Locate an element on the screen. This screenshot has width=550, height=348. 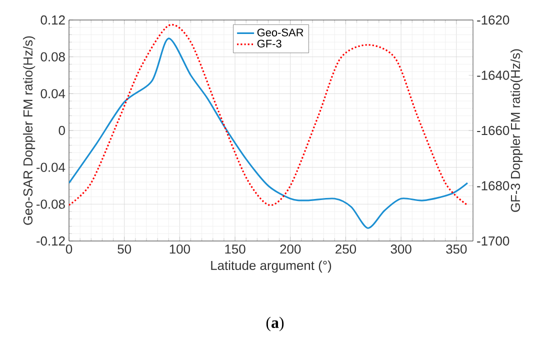
x-tick-label: 0 is located at coordinates (69, 249).